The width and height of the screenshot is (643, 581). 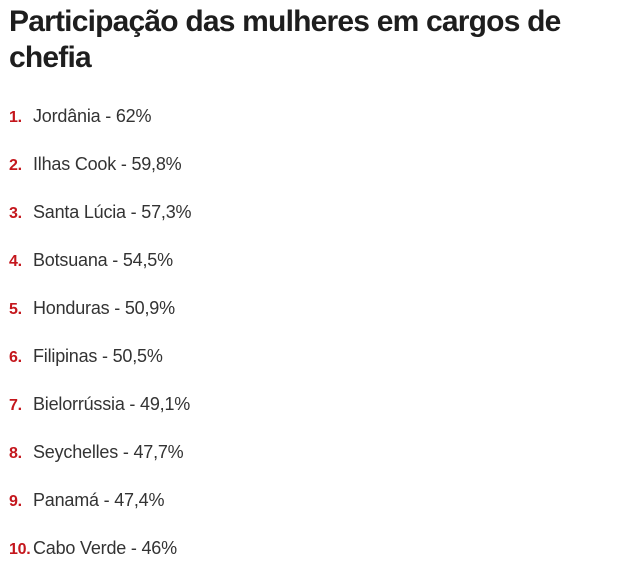 I want to click on rank-number: 2., so click(x=15, y=165).